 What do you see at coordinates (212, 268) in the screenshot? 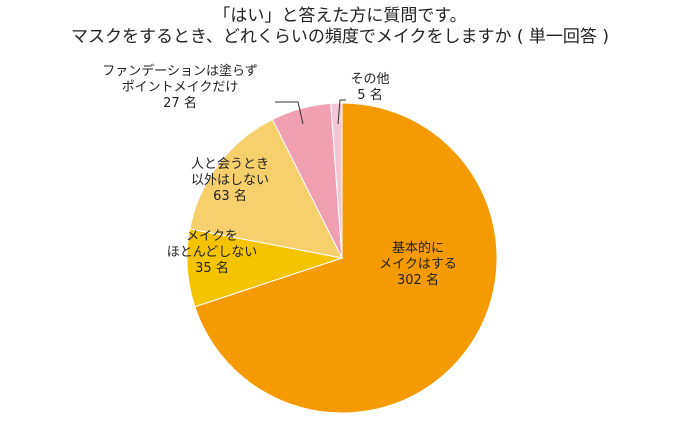
I see `slice-value: 35 名` at bounding box center [212, 268].